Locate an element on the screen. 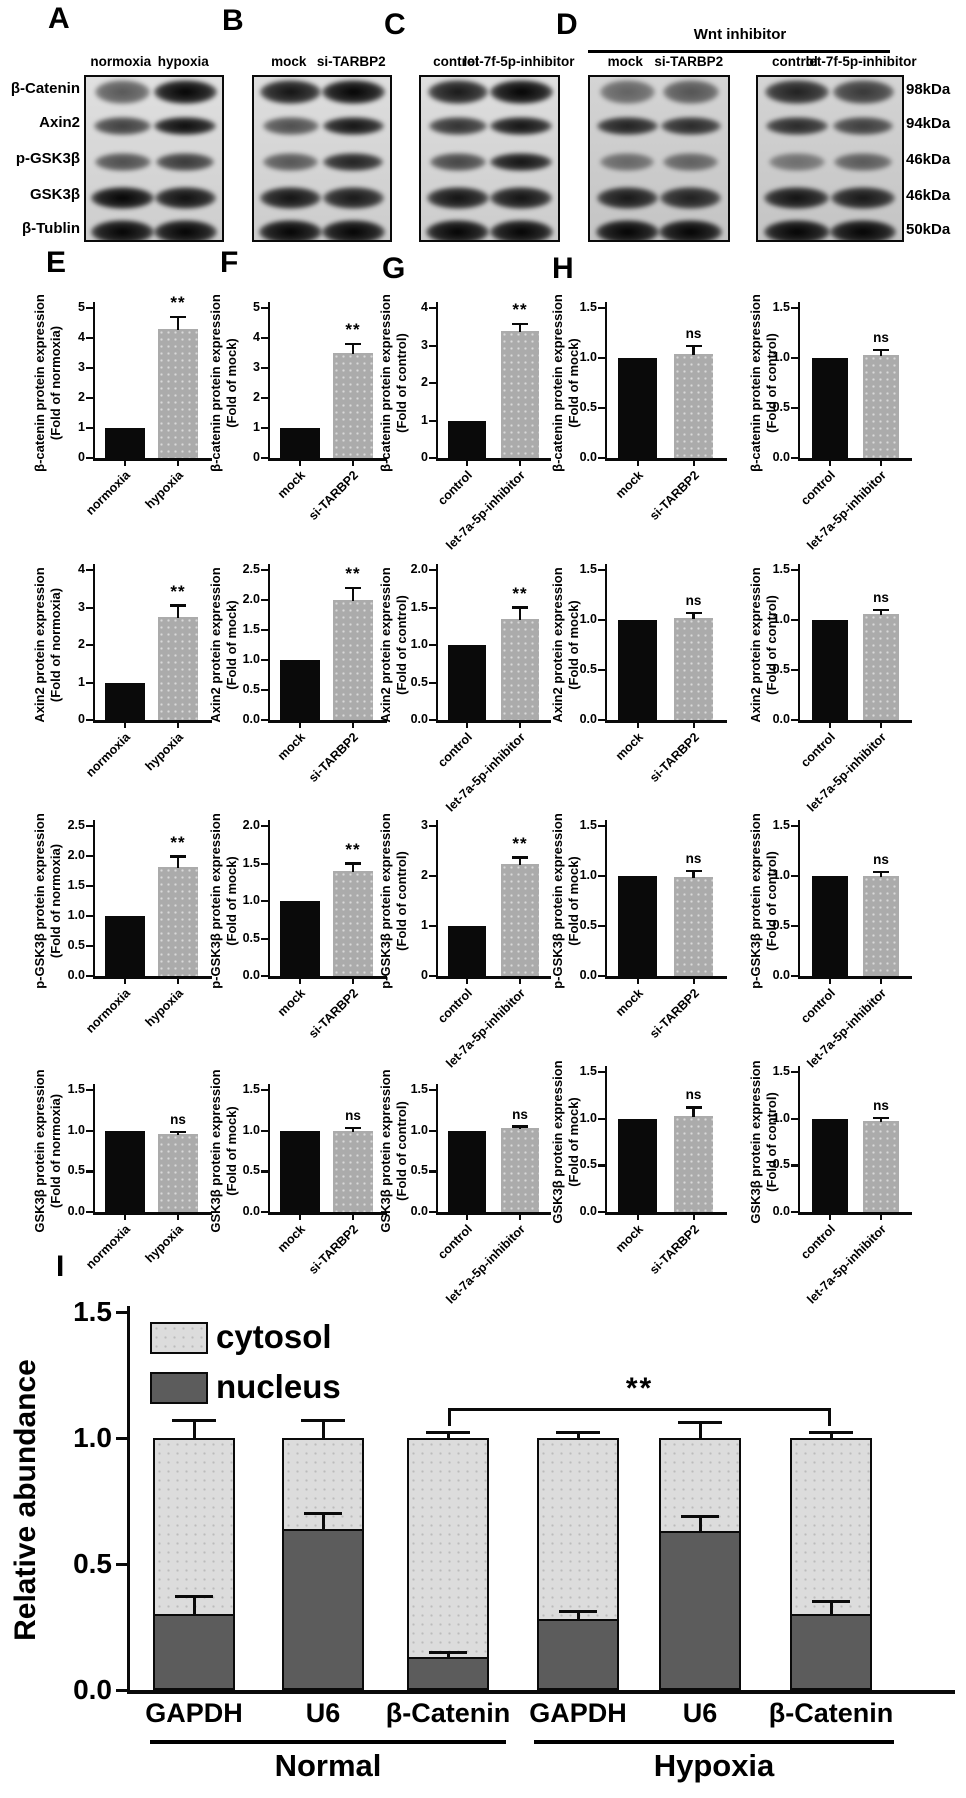  total-error-bar is located at coordinates (578, 1435).